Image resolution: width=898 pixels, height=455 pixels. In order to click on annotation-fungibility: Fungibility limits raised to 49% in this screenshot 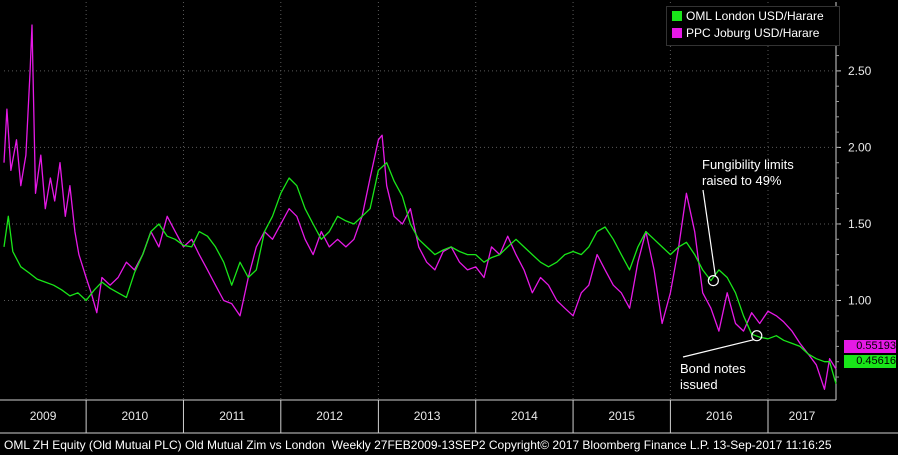, I will do `click(748, 173)`.